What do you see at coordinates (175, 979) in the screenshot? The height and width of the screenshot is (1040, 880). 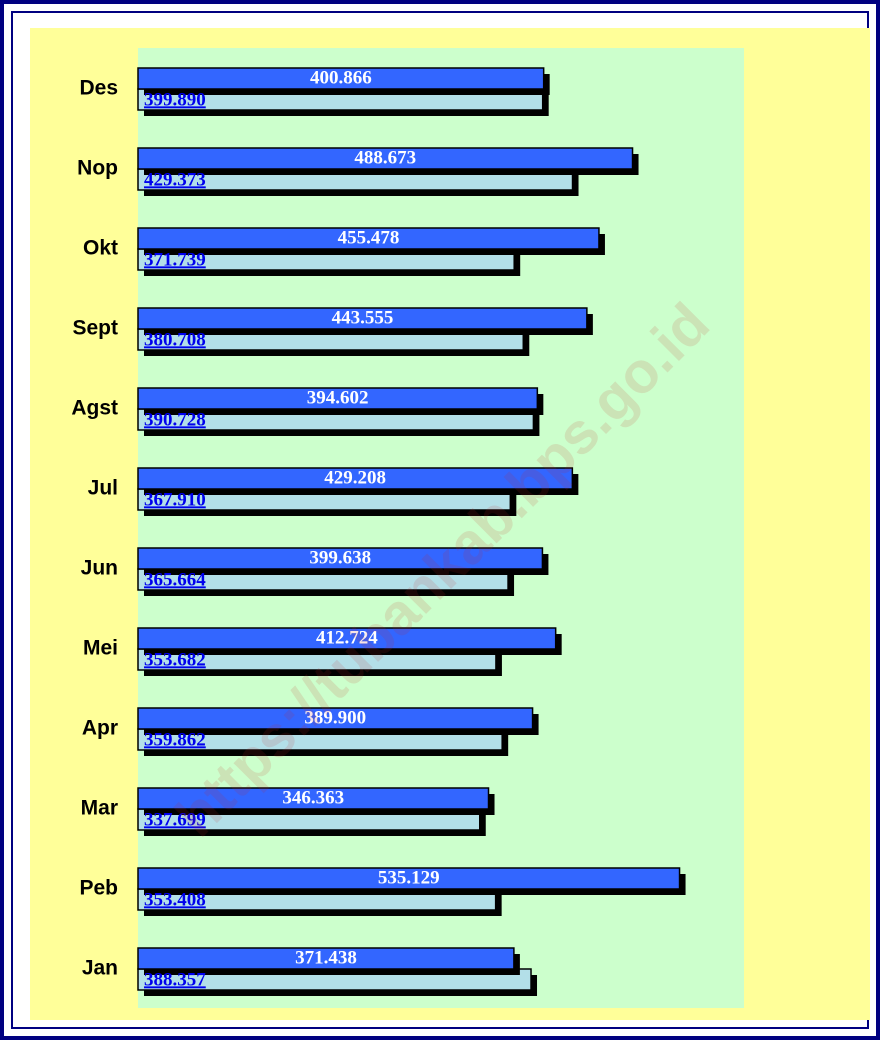 I see `value-label: 388.357` at bounding box center [175, 979].